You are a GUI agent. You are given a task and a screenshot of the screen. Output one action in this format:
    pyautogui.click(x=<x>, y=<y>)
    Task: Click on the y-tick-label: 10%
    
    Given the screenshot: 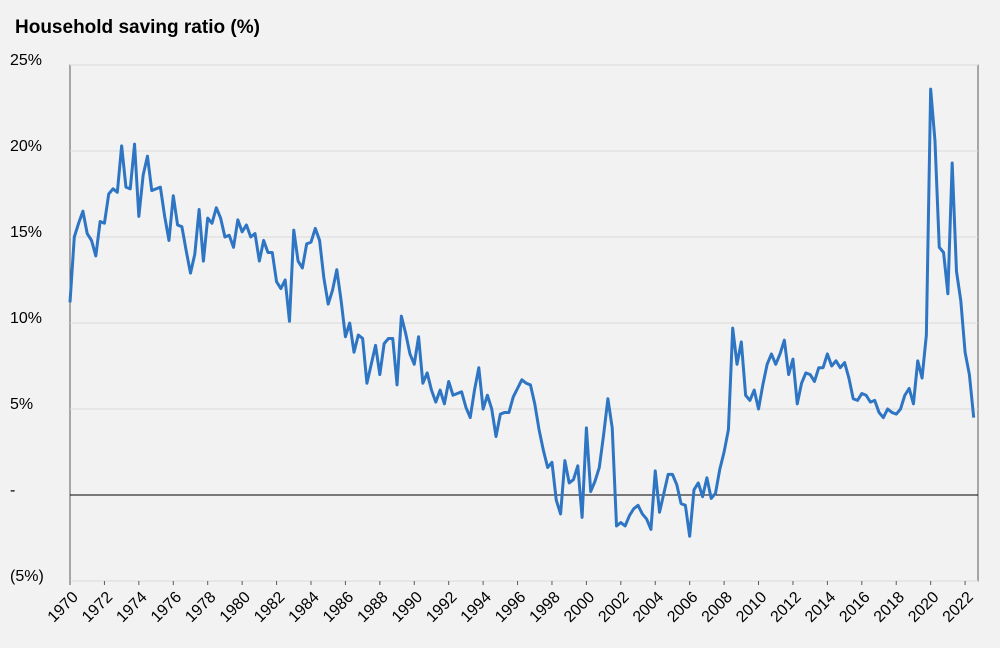 What is the action you would take?
    pyautogui.click(x=26, y=318)
    